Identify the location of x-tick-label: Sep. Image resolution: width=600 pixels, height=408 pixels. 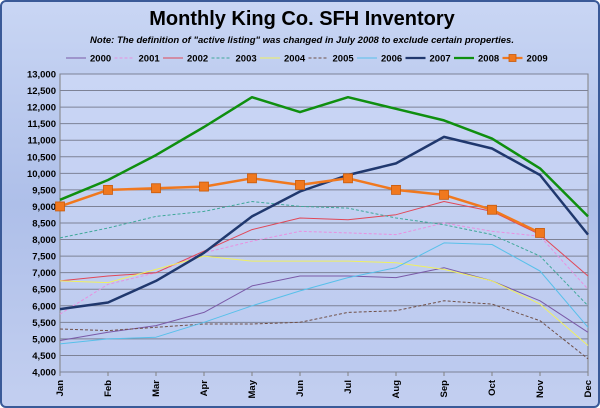
(444, 389).